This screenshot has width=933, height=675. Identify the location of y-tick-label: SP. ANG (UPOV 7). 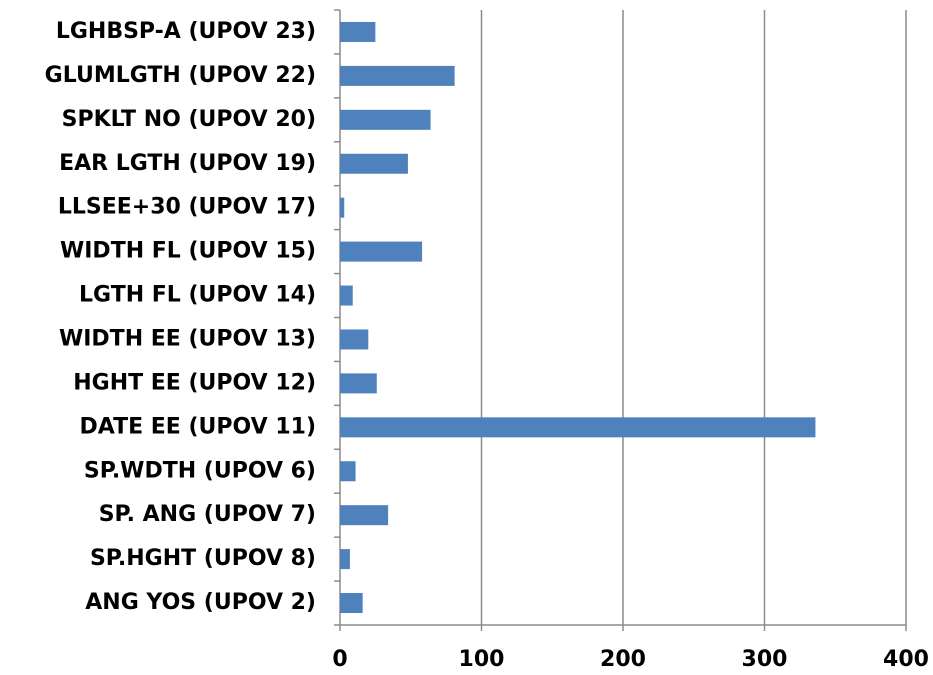
(207, 514).